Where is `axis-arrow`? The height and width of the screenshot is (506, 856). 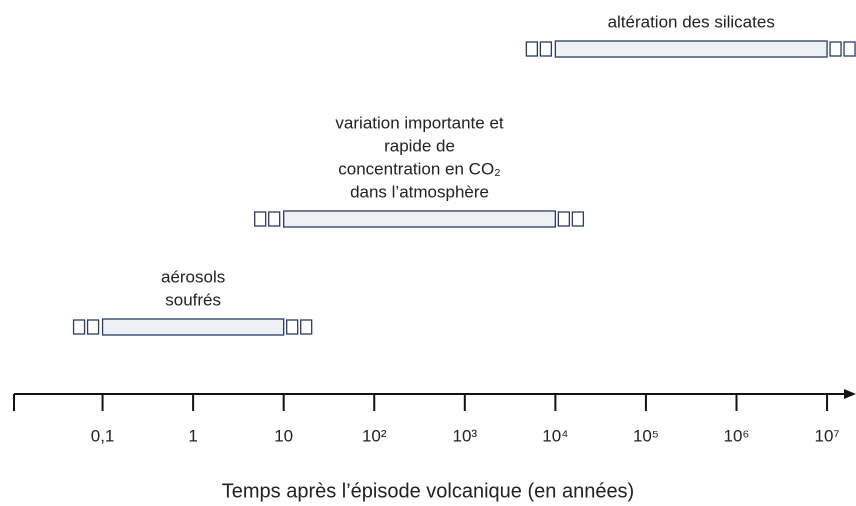 axis-arrow is located at coordinates (850, 394).